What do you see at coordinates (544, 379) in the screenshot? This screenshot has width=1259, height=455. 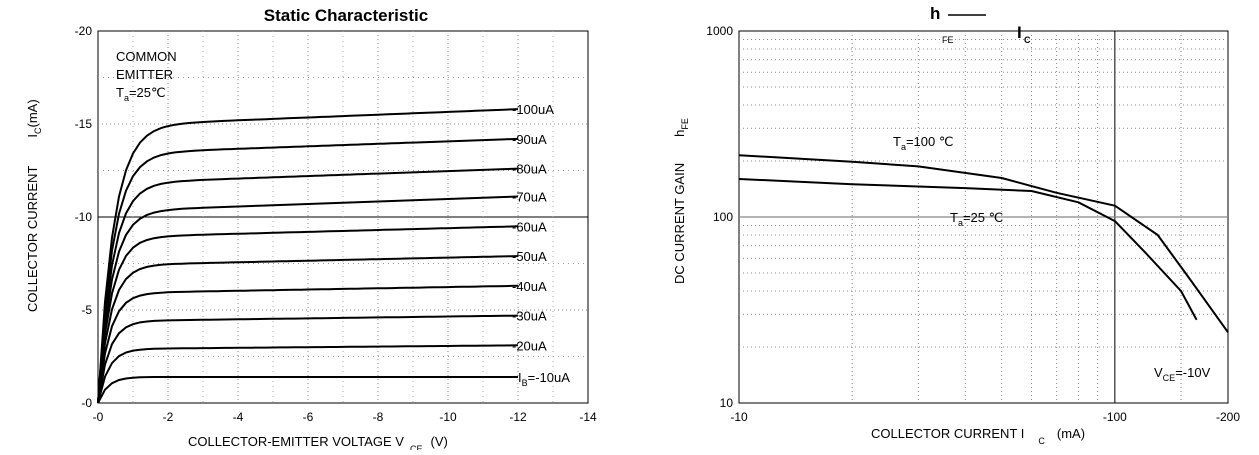 I see `curve-label: IB=-10uA` at bounding box center [544, 379].